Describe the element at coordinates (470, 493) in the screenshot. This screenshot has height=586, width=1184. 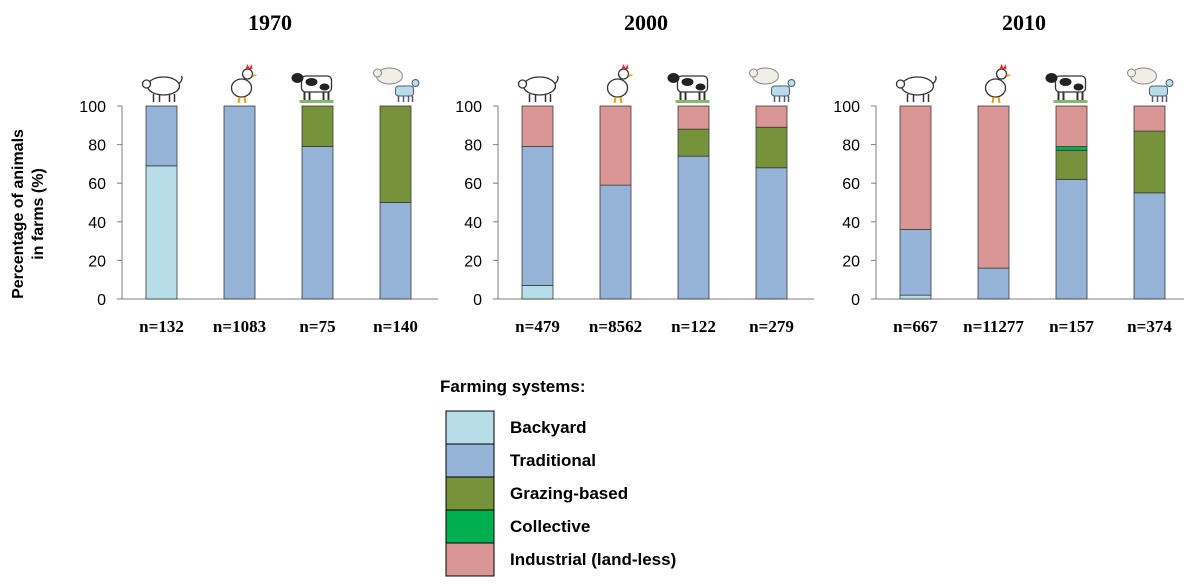
I see `legend-swatch-grazing` at that location.